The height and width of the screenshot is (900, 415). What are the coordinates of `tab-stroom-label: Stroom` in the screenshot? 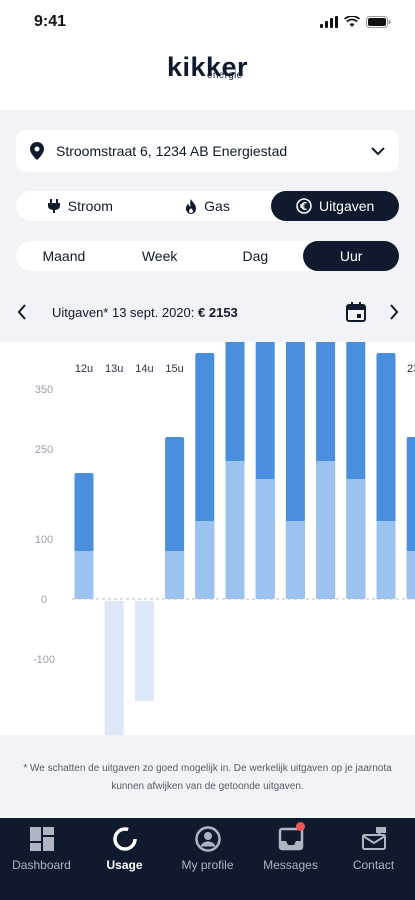 It's located at (90, 206).